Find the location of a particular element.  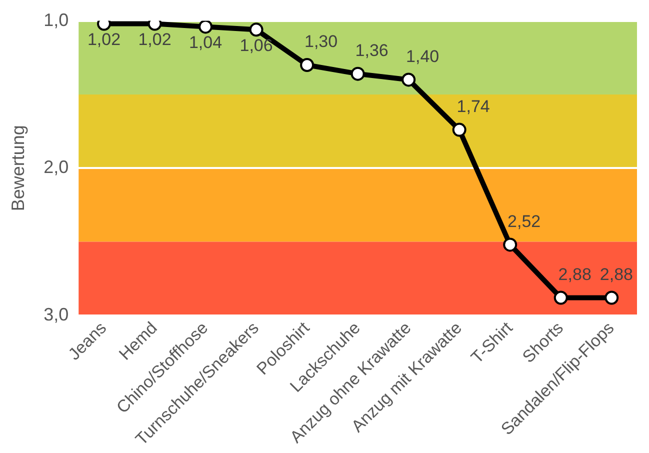

y-tick-label: 2,0 is located at coordinates (56, 167).